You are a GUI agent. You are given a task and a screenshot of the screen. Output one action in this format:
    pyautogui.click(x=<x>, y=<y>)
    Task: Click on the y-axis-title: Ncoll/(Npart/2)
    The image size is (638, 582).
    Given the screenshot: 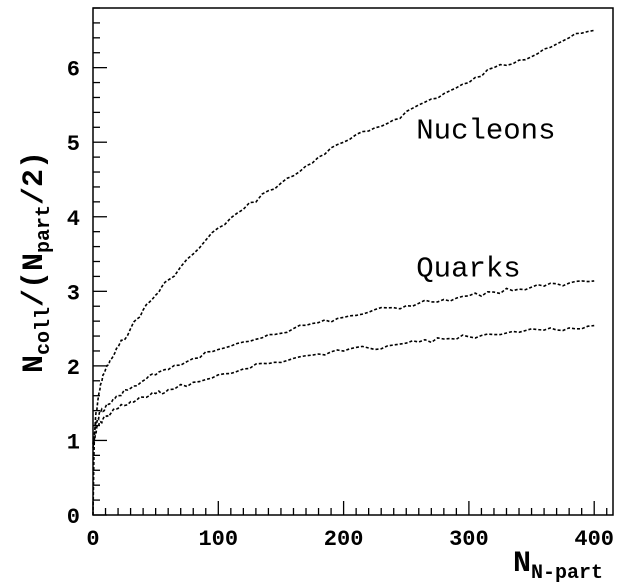 What is the action you would take?
    pyautogui.click(x=37, y=262)
    